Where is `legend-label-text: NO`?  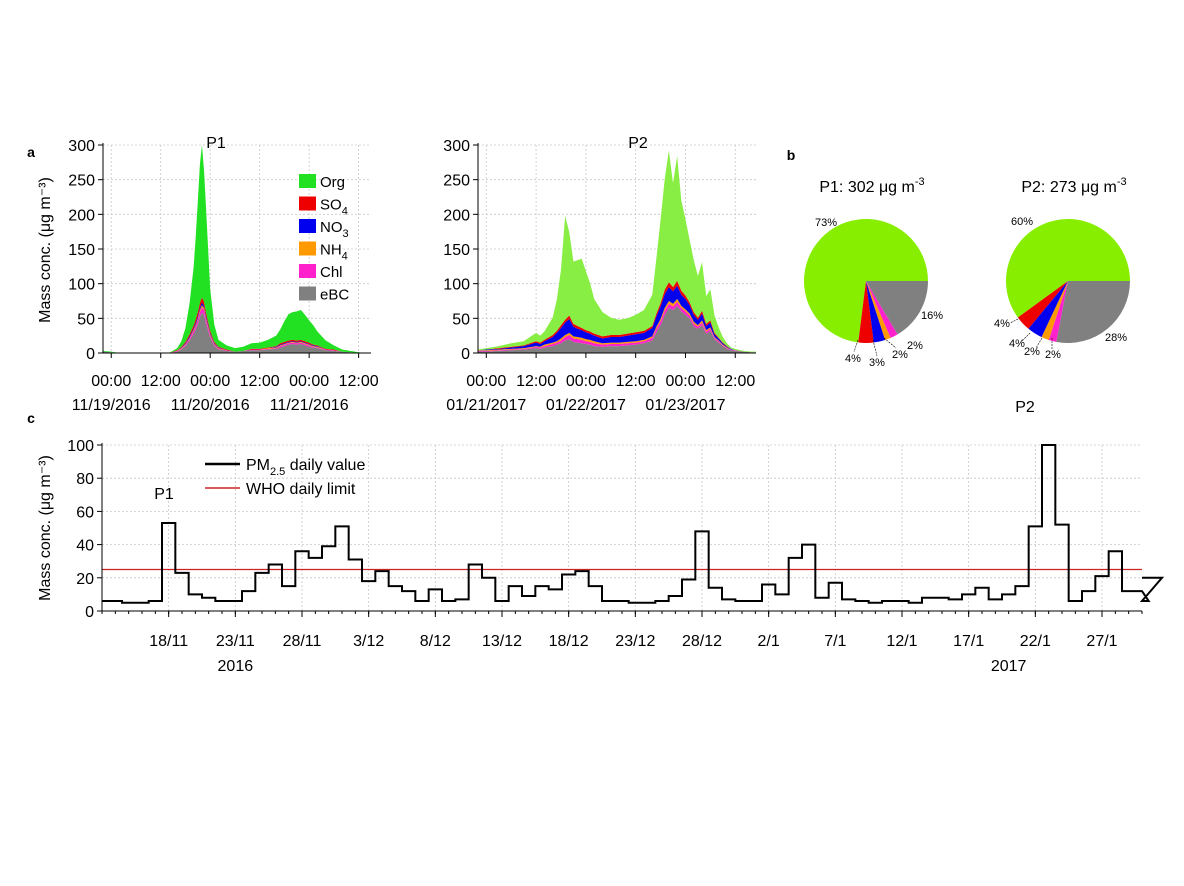 legend-label-text: NO is located at coordinates (331, 227).